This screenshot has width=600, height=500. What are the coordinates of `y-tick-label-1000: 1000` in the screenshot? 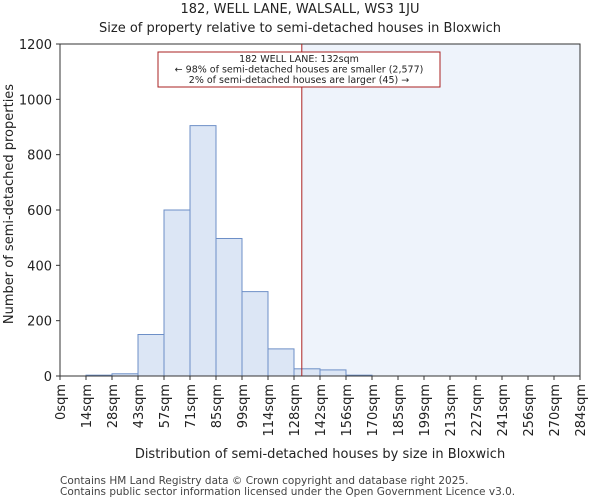 It's located at (35, 100).